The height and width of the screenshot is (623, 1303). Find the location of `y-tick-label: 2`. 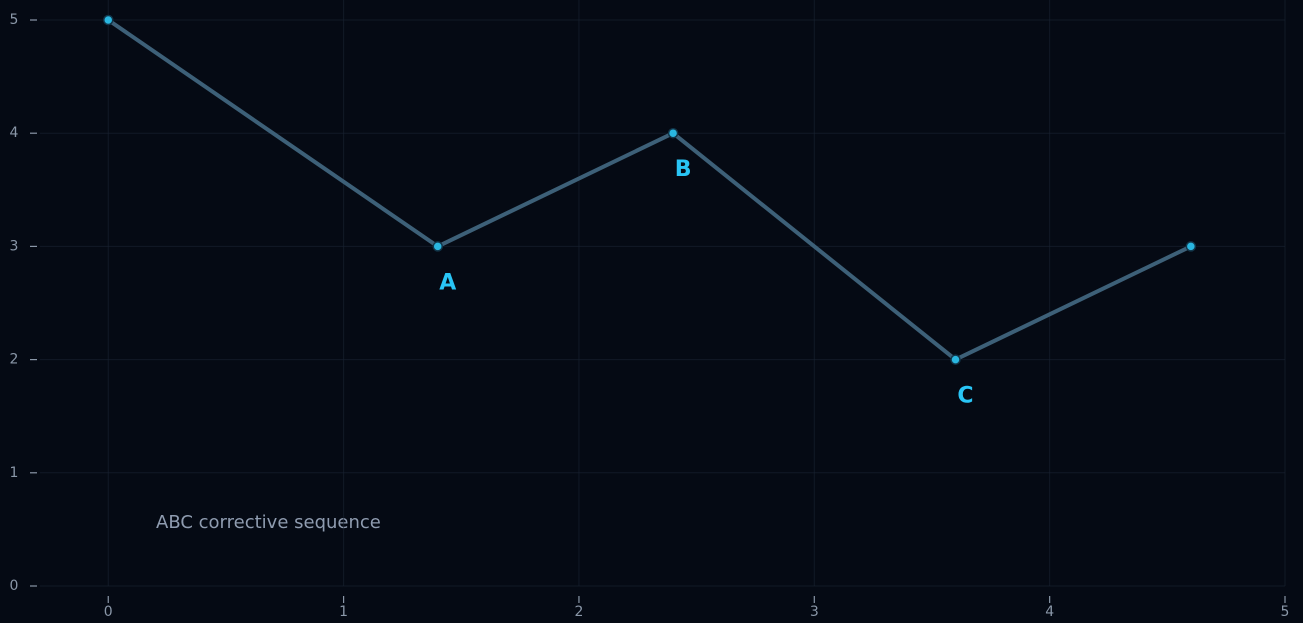

y-tick-label: 2 is located at coordinates (14, 360).